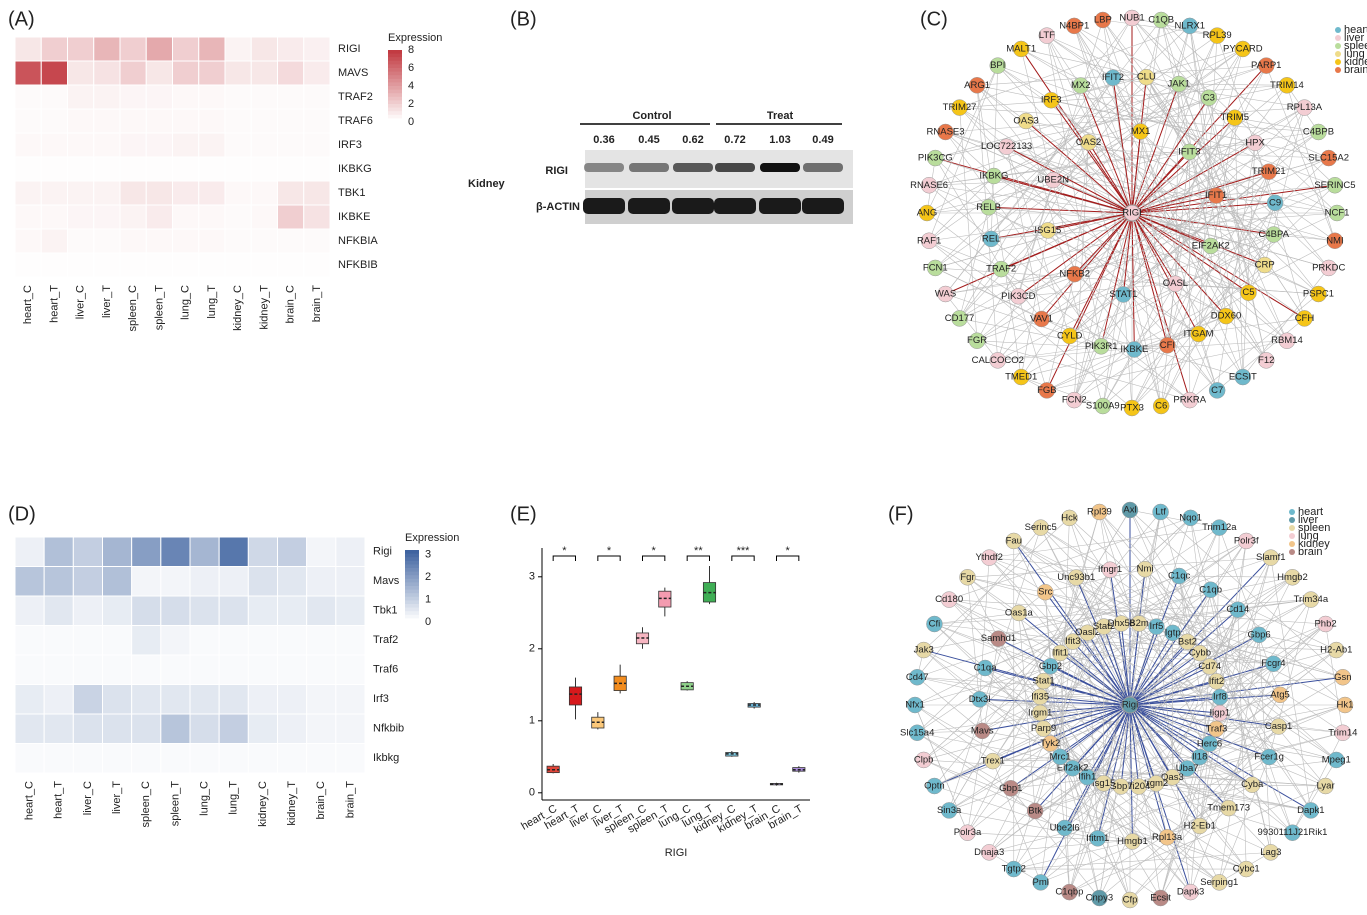 This screenshot has width=1367, height=915. Describe the element at coordinates (1308, 520) in the screenshot. I see `legend-label: liver` at that location.